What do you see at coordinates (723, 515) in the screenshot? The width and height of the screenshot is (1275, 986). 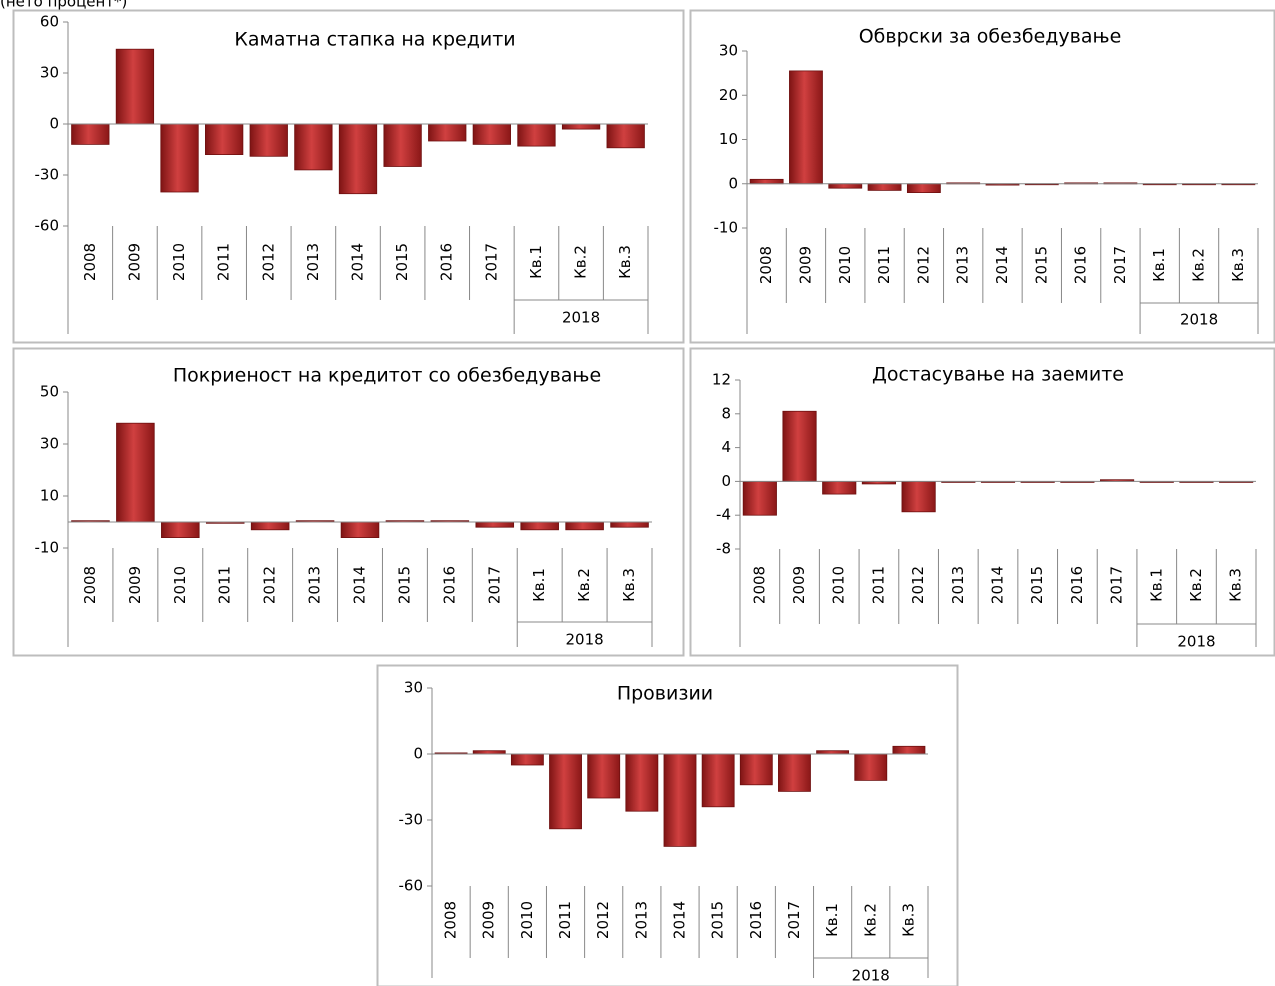 I see `y-tick-label: -4` at bounding box center [723, 515].